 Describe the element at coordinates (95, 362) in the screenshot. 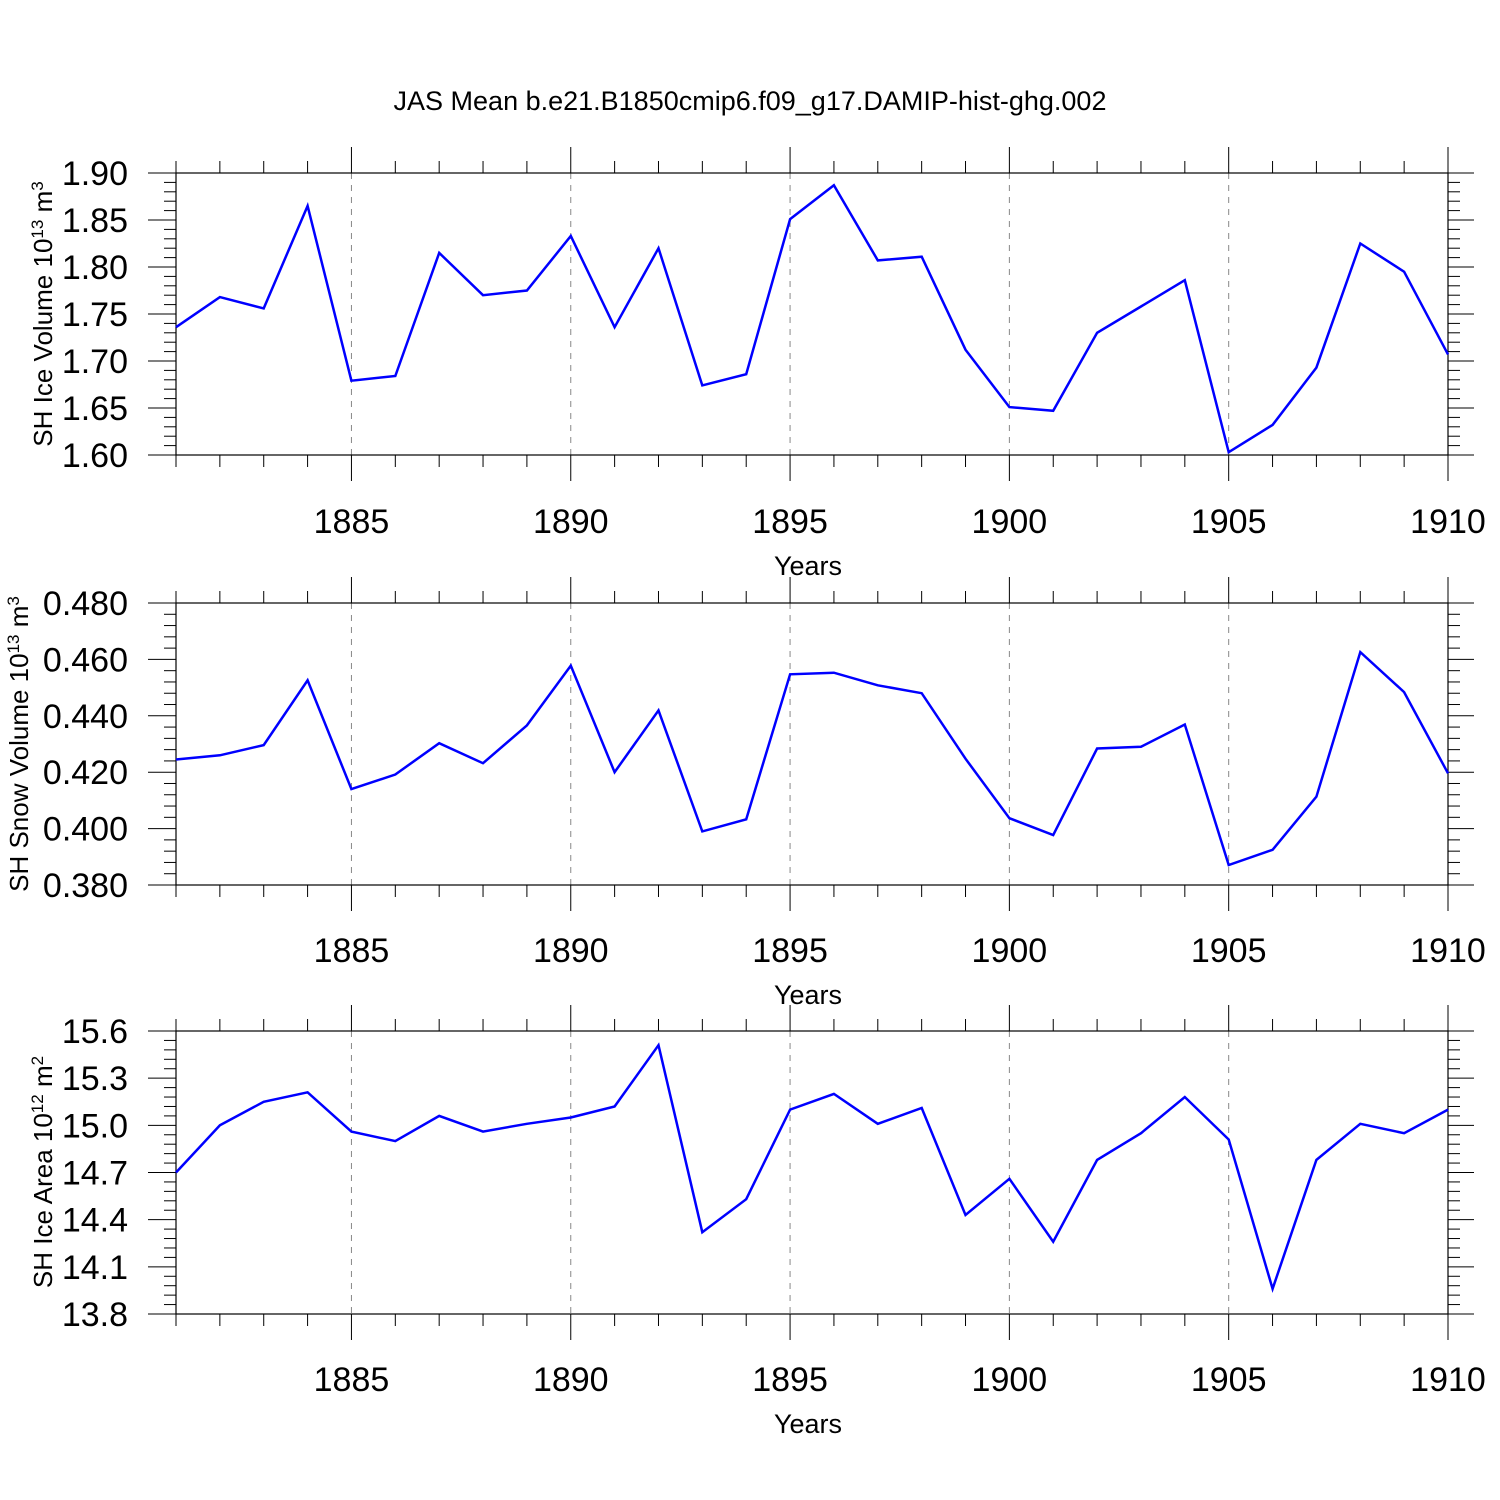

I see `y-tick-label: 1.70` at that location.